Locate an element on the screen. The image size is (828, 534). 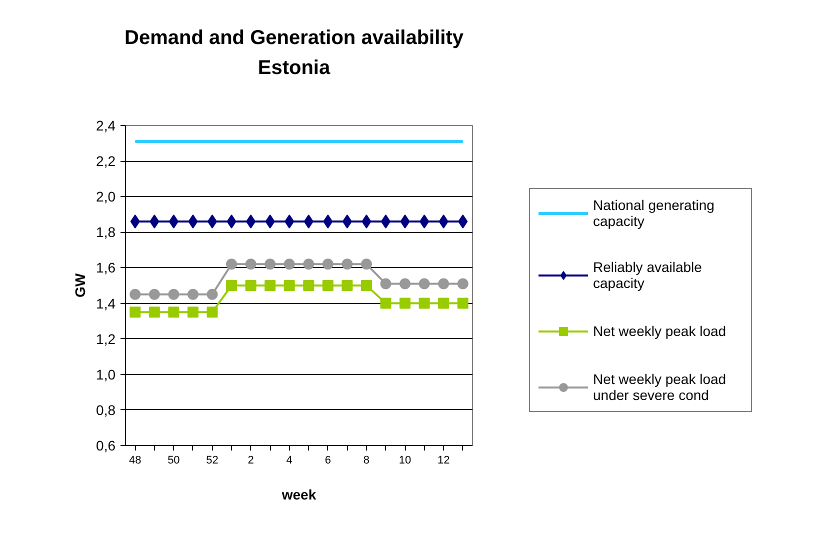
y-tick-label: 1,4 is located at coordinates (106, 303).